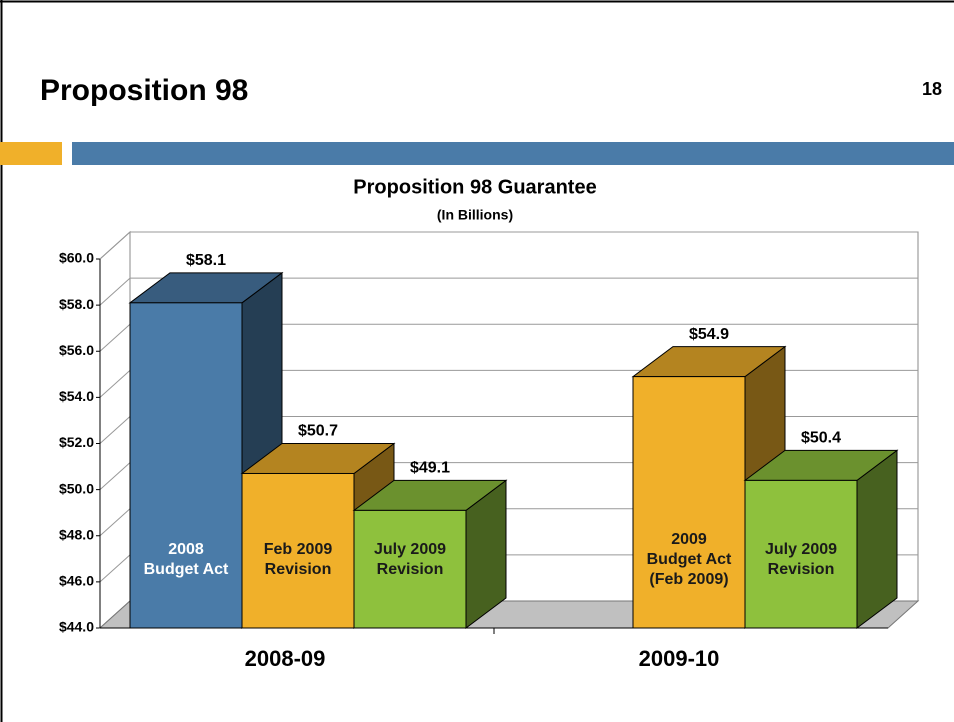 The width and height of the screenshot is (954, 722). What do you see at coordinates (76, 258) in the screenshot?
I see `y-tick-label: $60.0` at bounding box center [76, 258].